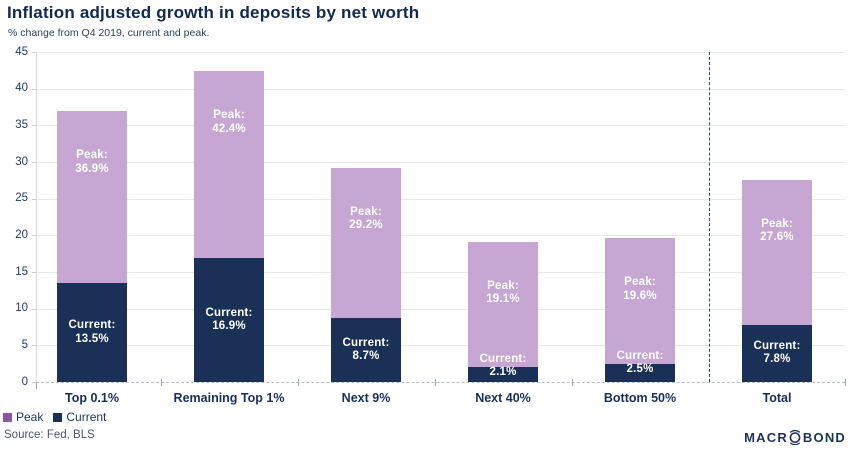 This screenshot has width=850, height=453. What do you see at coordinates (21, 88) in the screenshot?
I see `y-tick-label-40: 40` at bounding box center [21, 88].